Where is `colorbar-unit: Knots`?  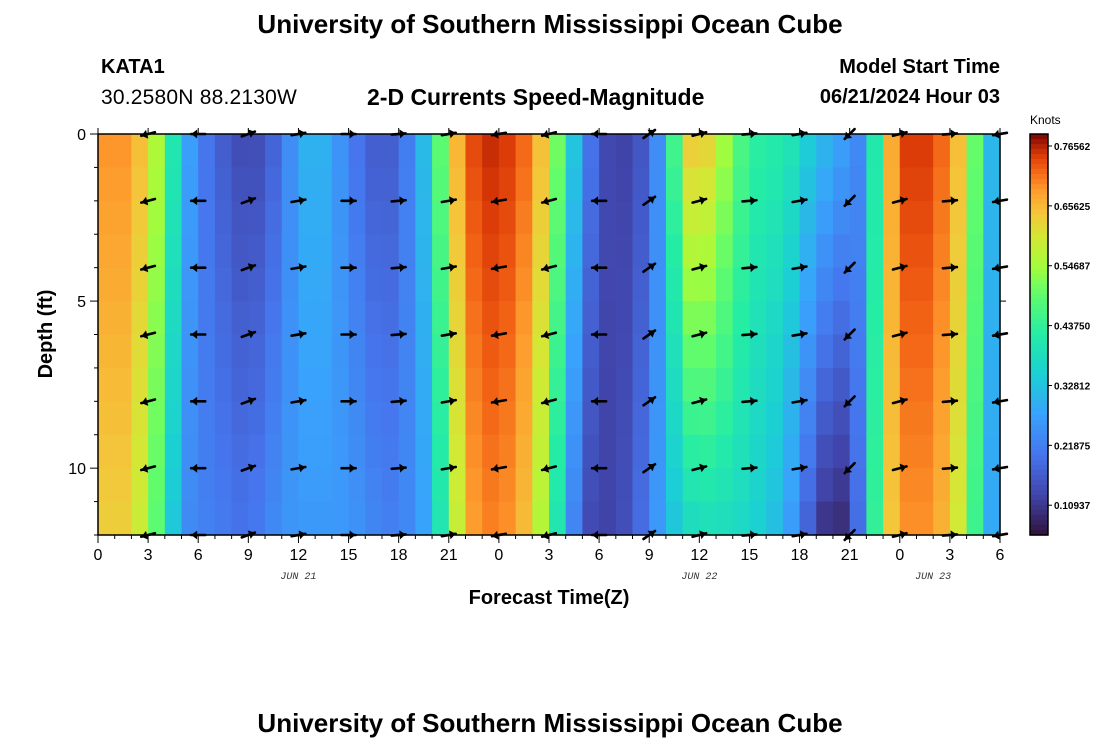 colorbar-unit: Knots is located at coordinates (1045, 120).